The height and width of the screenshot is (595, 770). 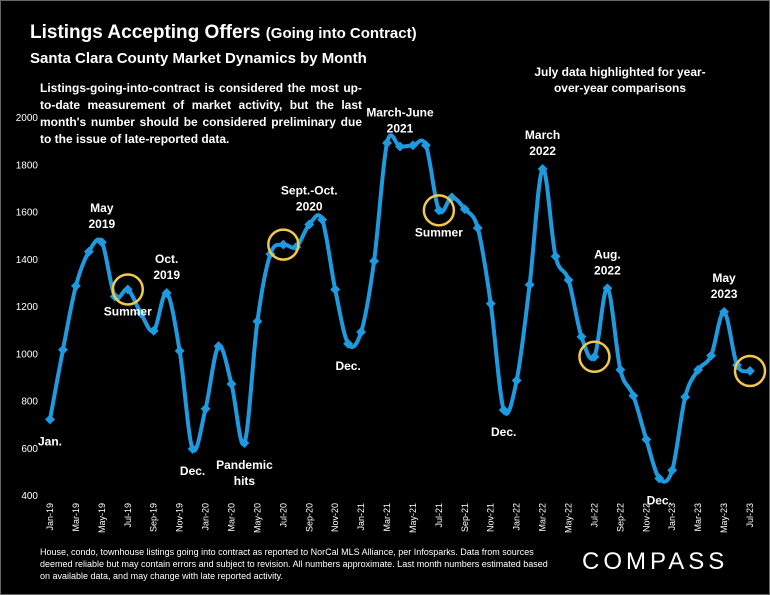 I want to click on x-tick-label: Jan-20, so click(x=206, y=517).